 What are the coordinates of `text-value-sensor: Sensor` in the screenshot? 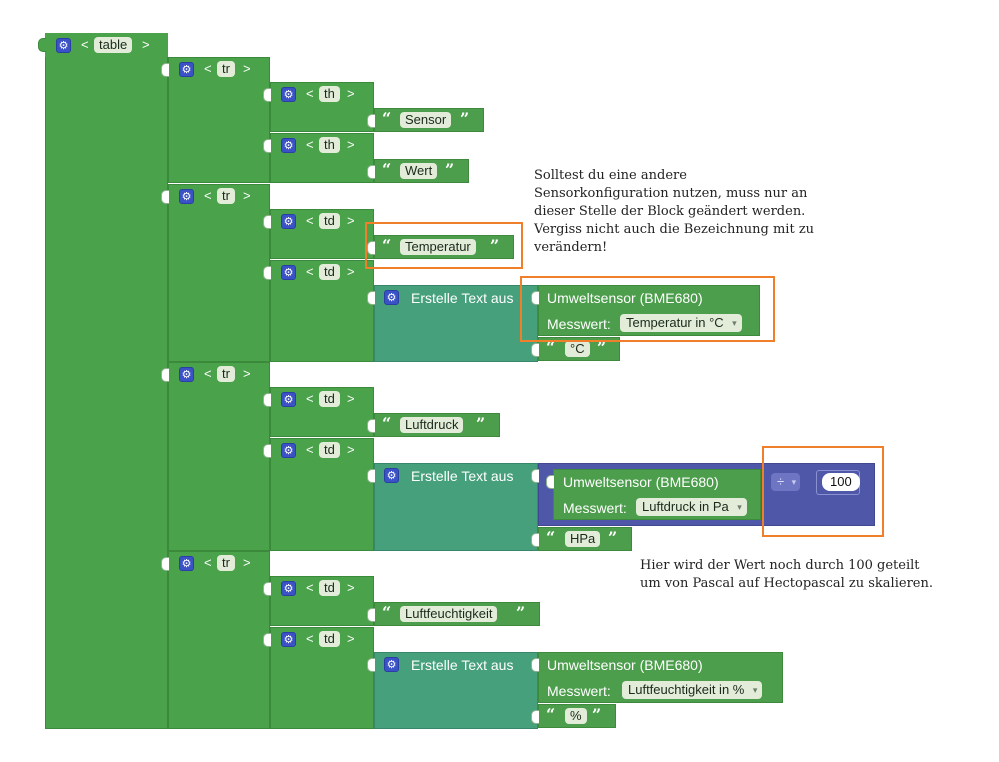 It's located at (426, 120).